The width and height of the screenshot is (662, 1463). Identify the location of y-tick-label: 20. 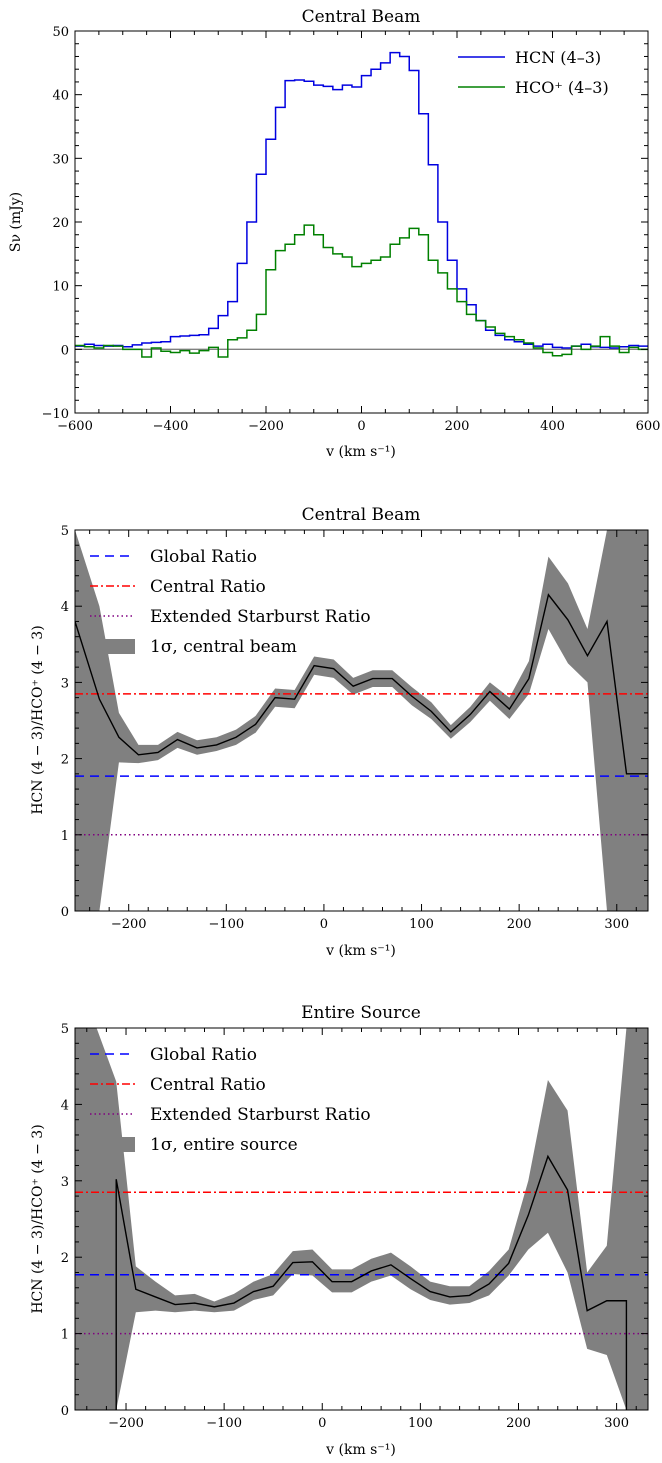
(60, 223).